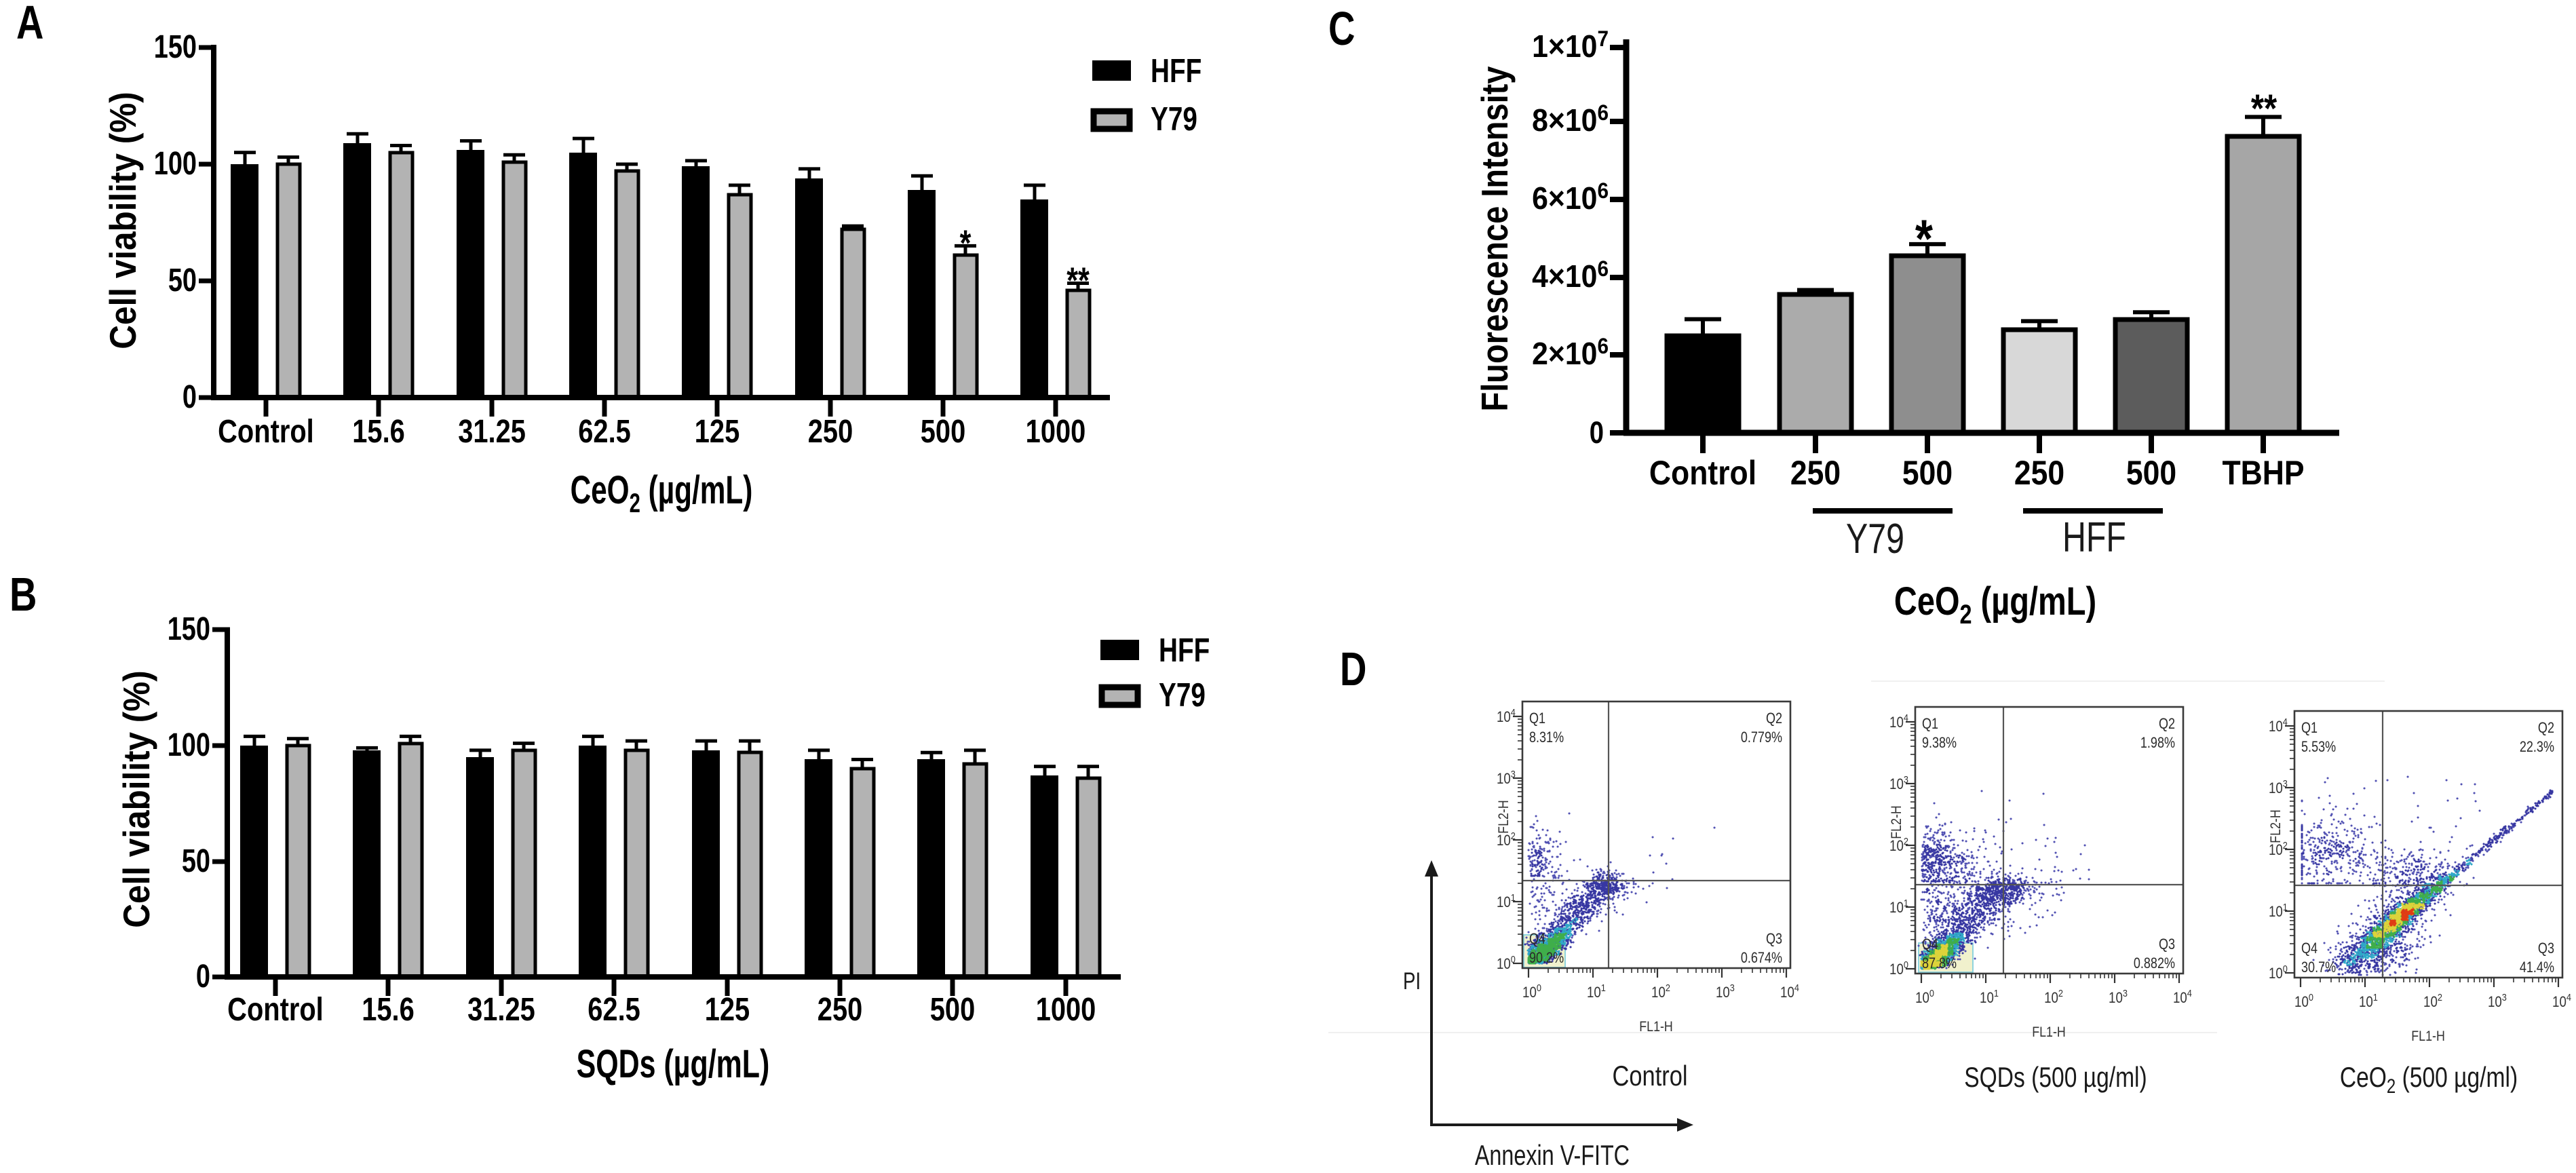  What do you see at coordinates (196, 861) in the screenshot?
I see `svg-text: 50` at bounding box center [196, 861].